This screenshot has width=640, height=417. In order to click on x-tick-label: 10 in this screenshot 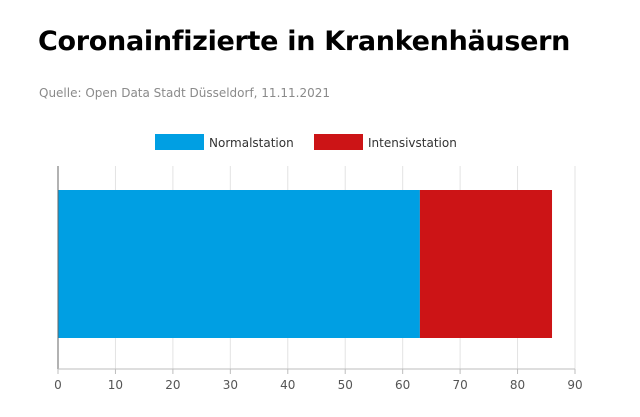, I will do `click(115, 385)`.